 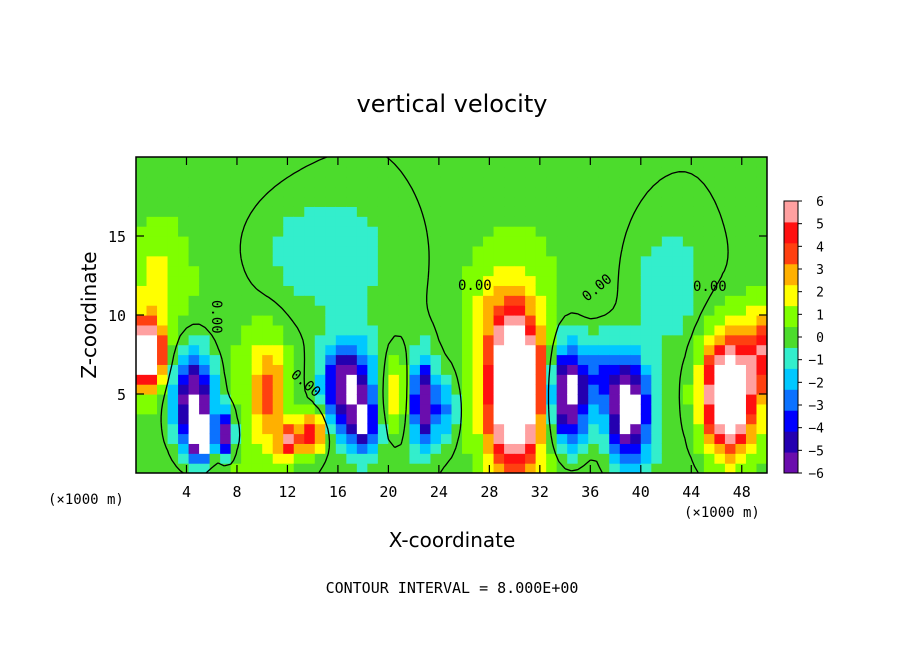 I want to click on contour-interval-note: CONTOUR INTERVAL = 8.000E+00, so click(x=452, y=588).